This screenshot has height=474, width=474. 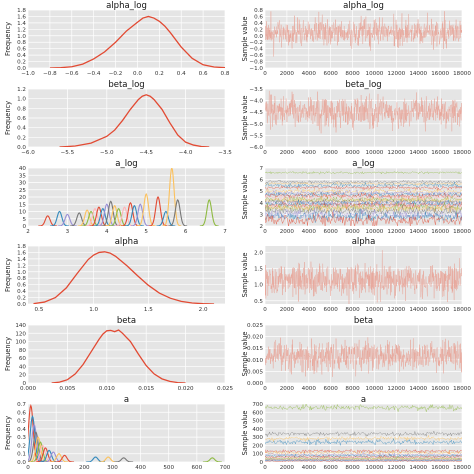 What do you see at coordinates (28, 389) in the screenshot?
I see `x-tick-label: 0.000` at bounding box center [28, 389].